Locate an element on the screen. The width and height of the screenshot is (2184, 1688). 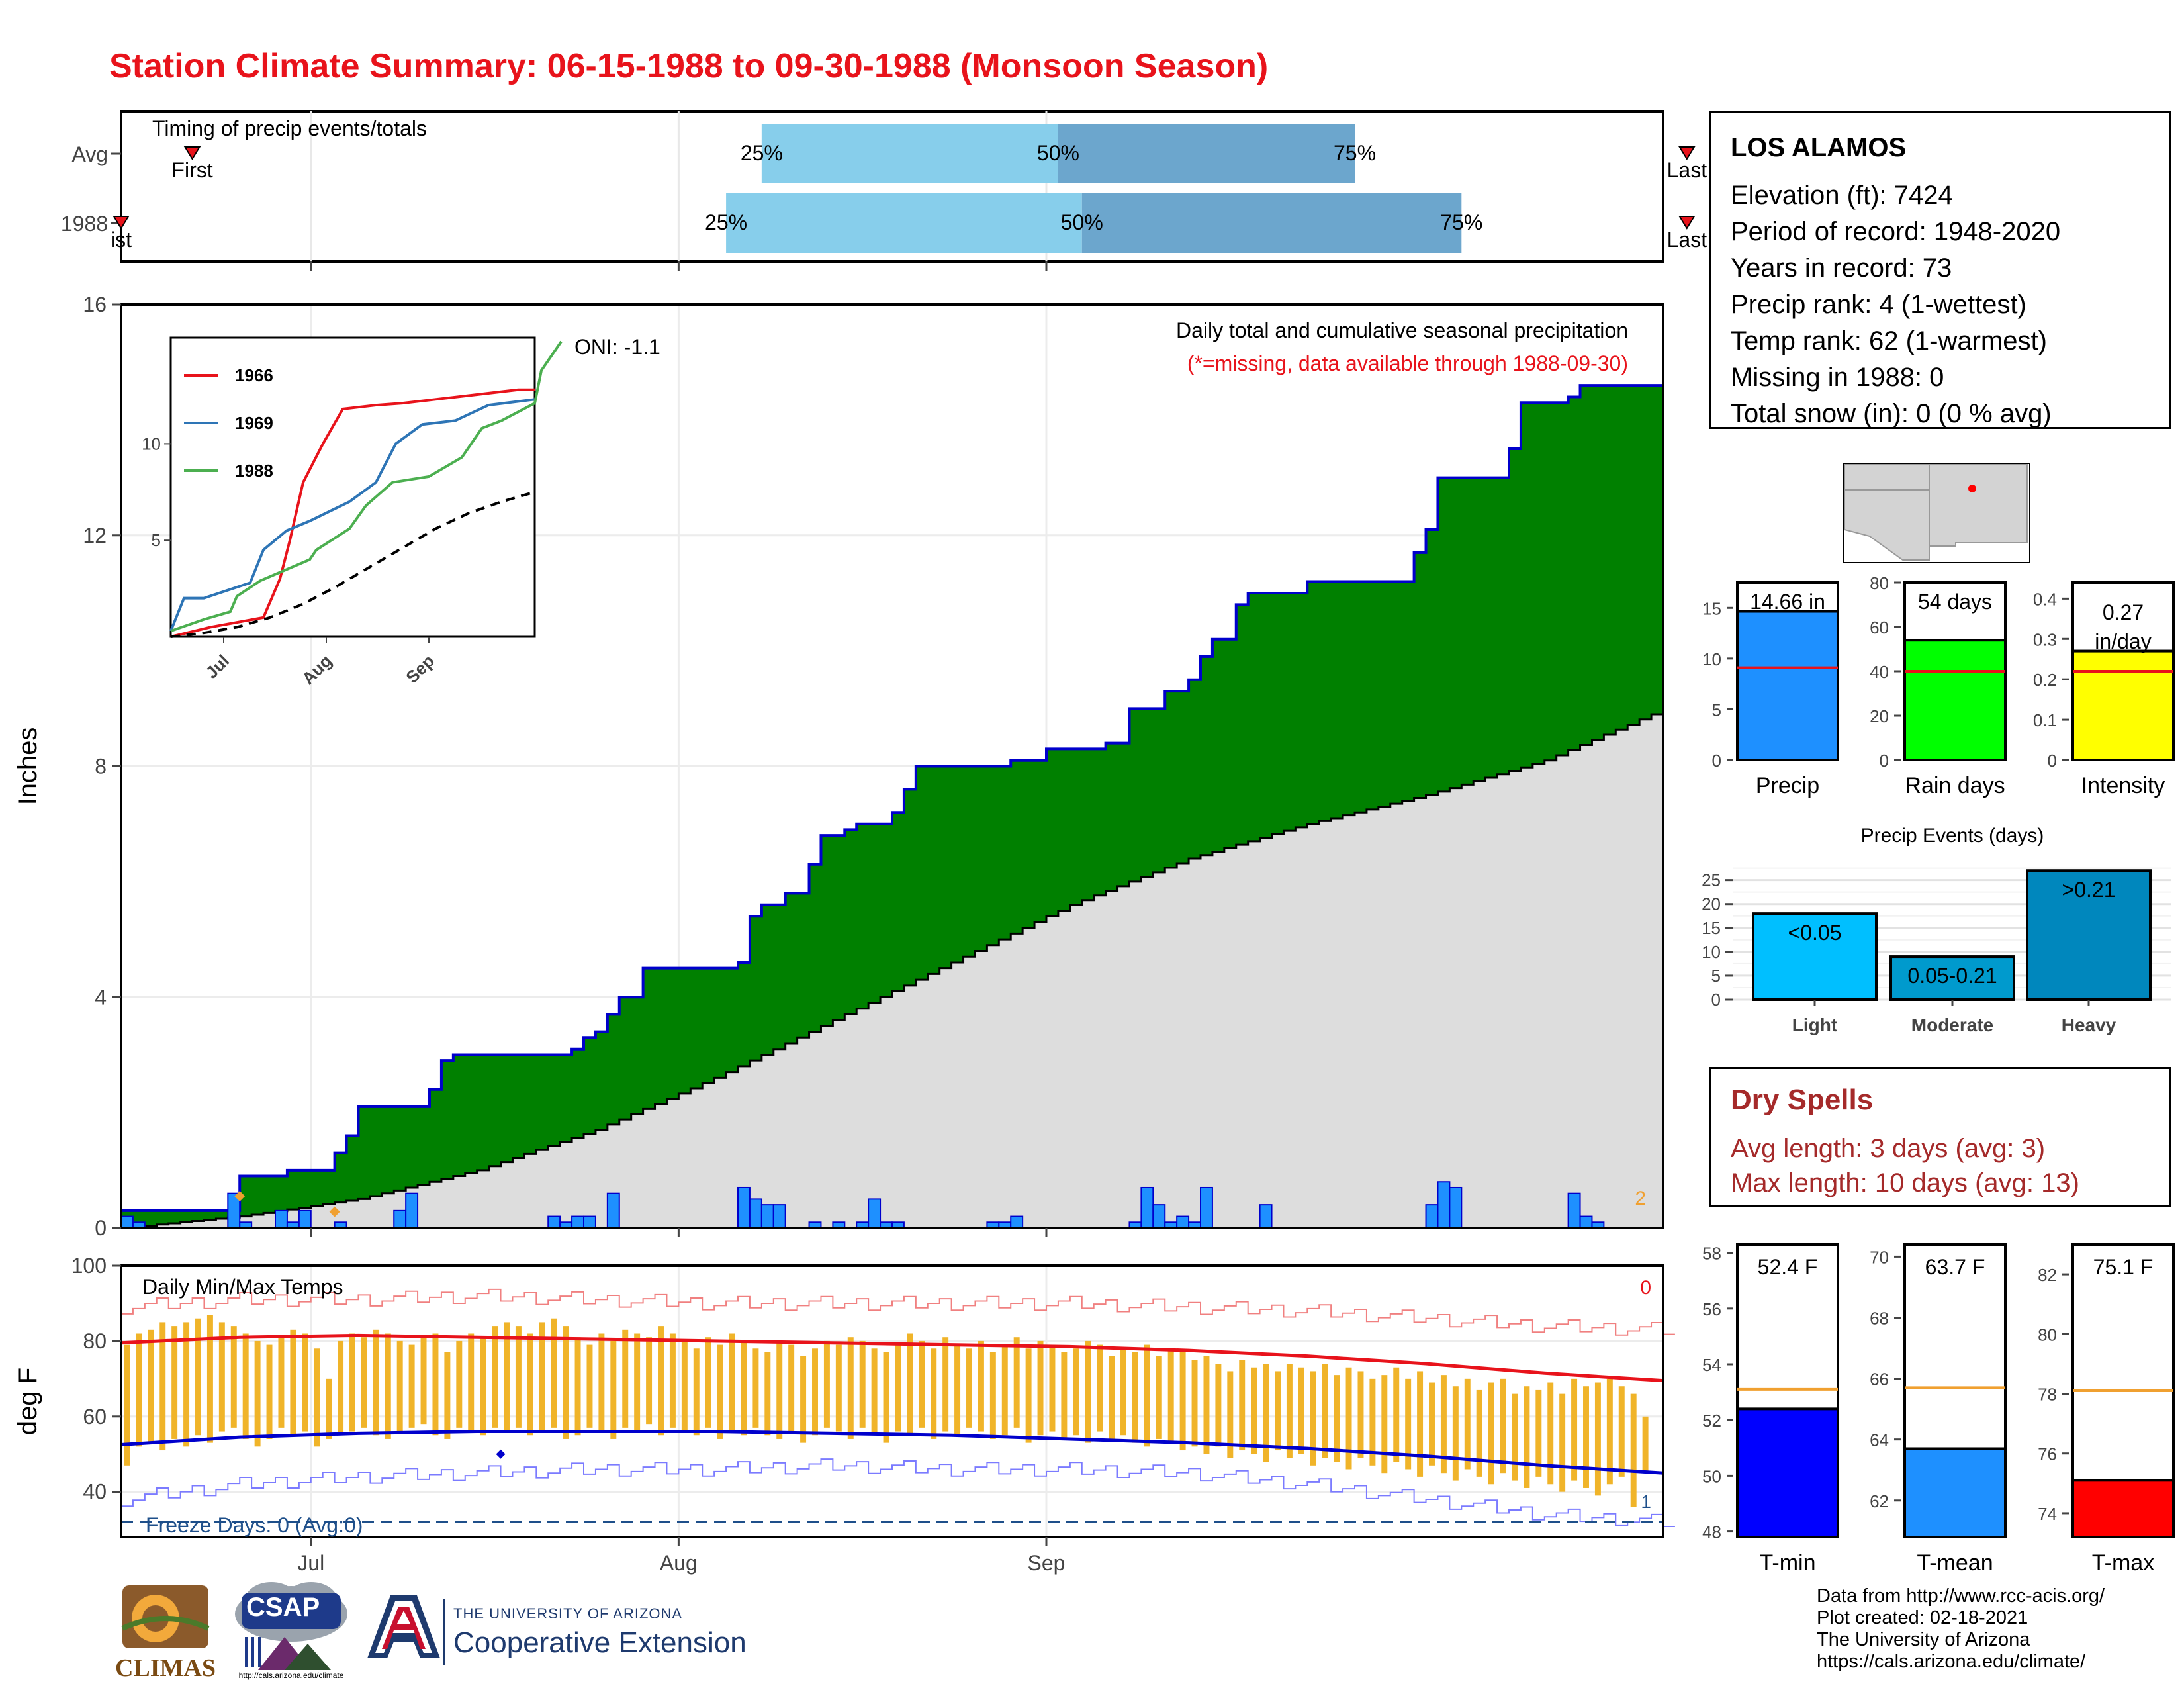
events-y-tick-label-5: 25 is located at coordinates (1712, 880).